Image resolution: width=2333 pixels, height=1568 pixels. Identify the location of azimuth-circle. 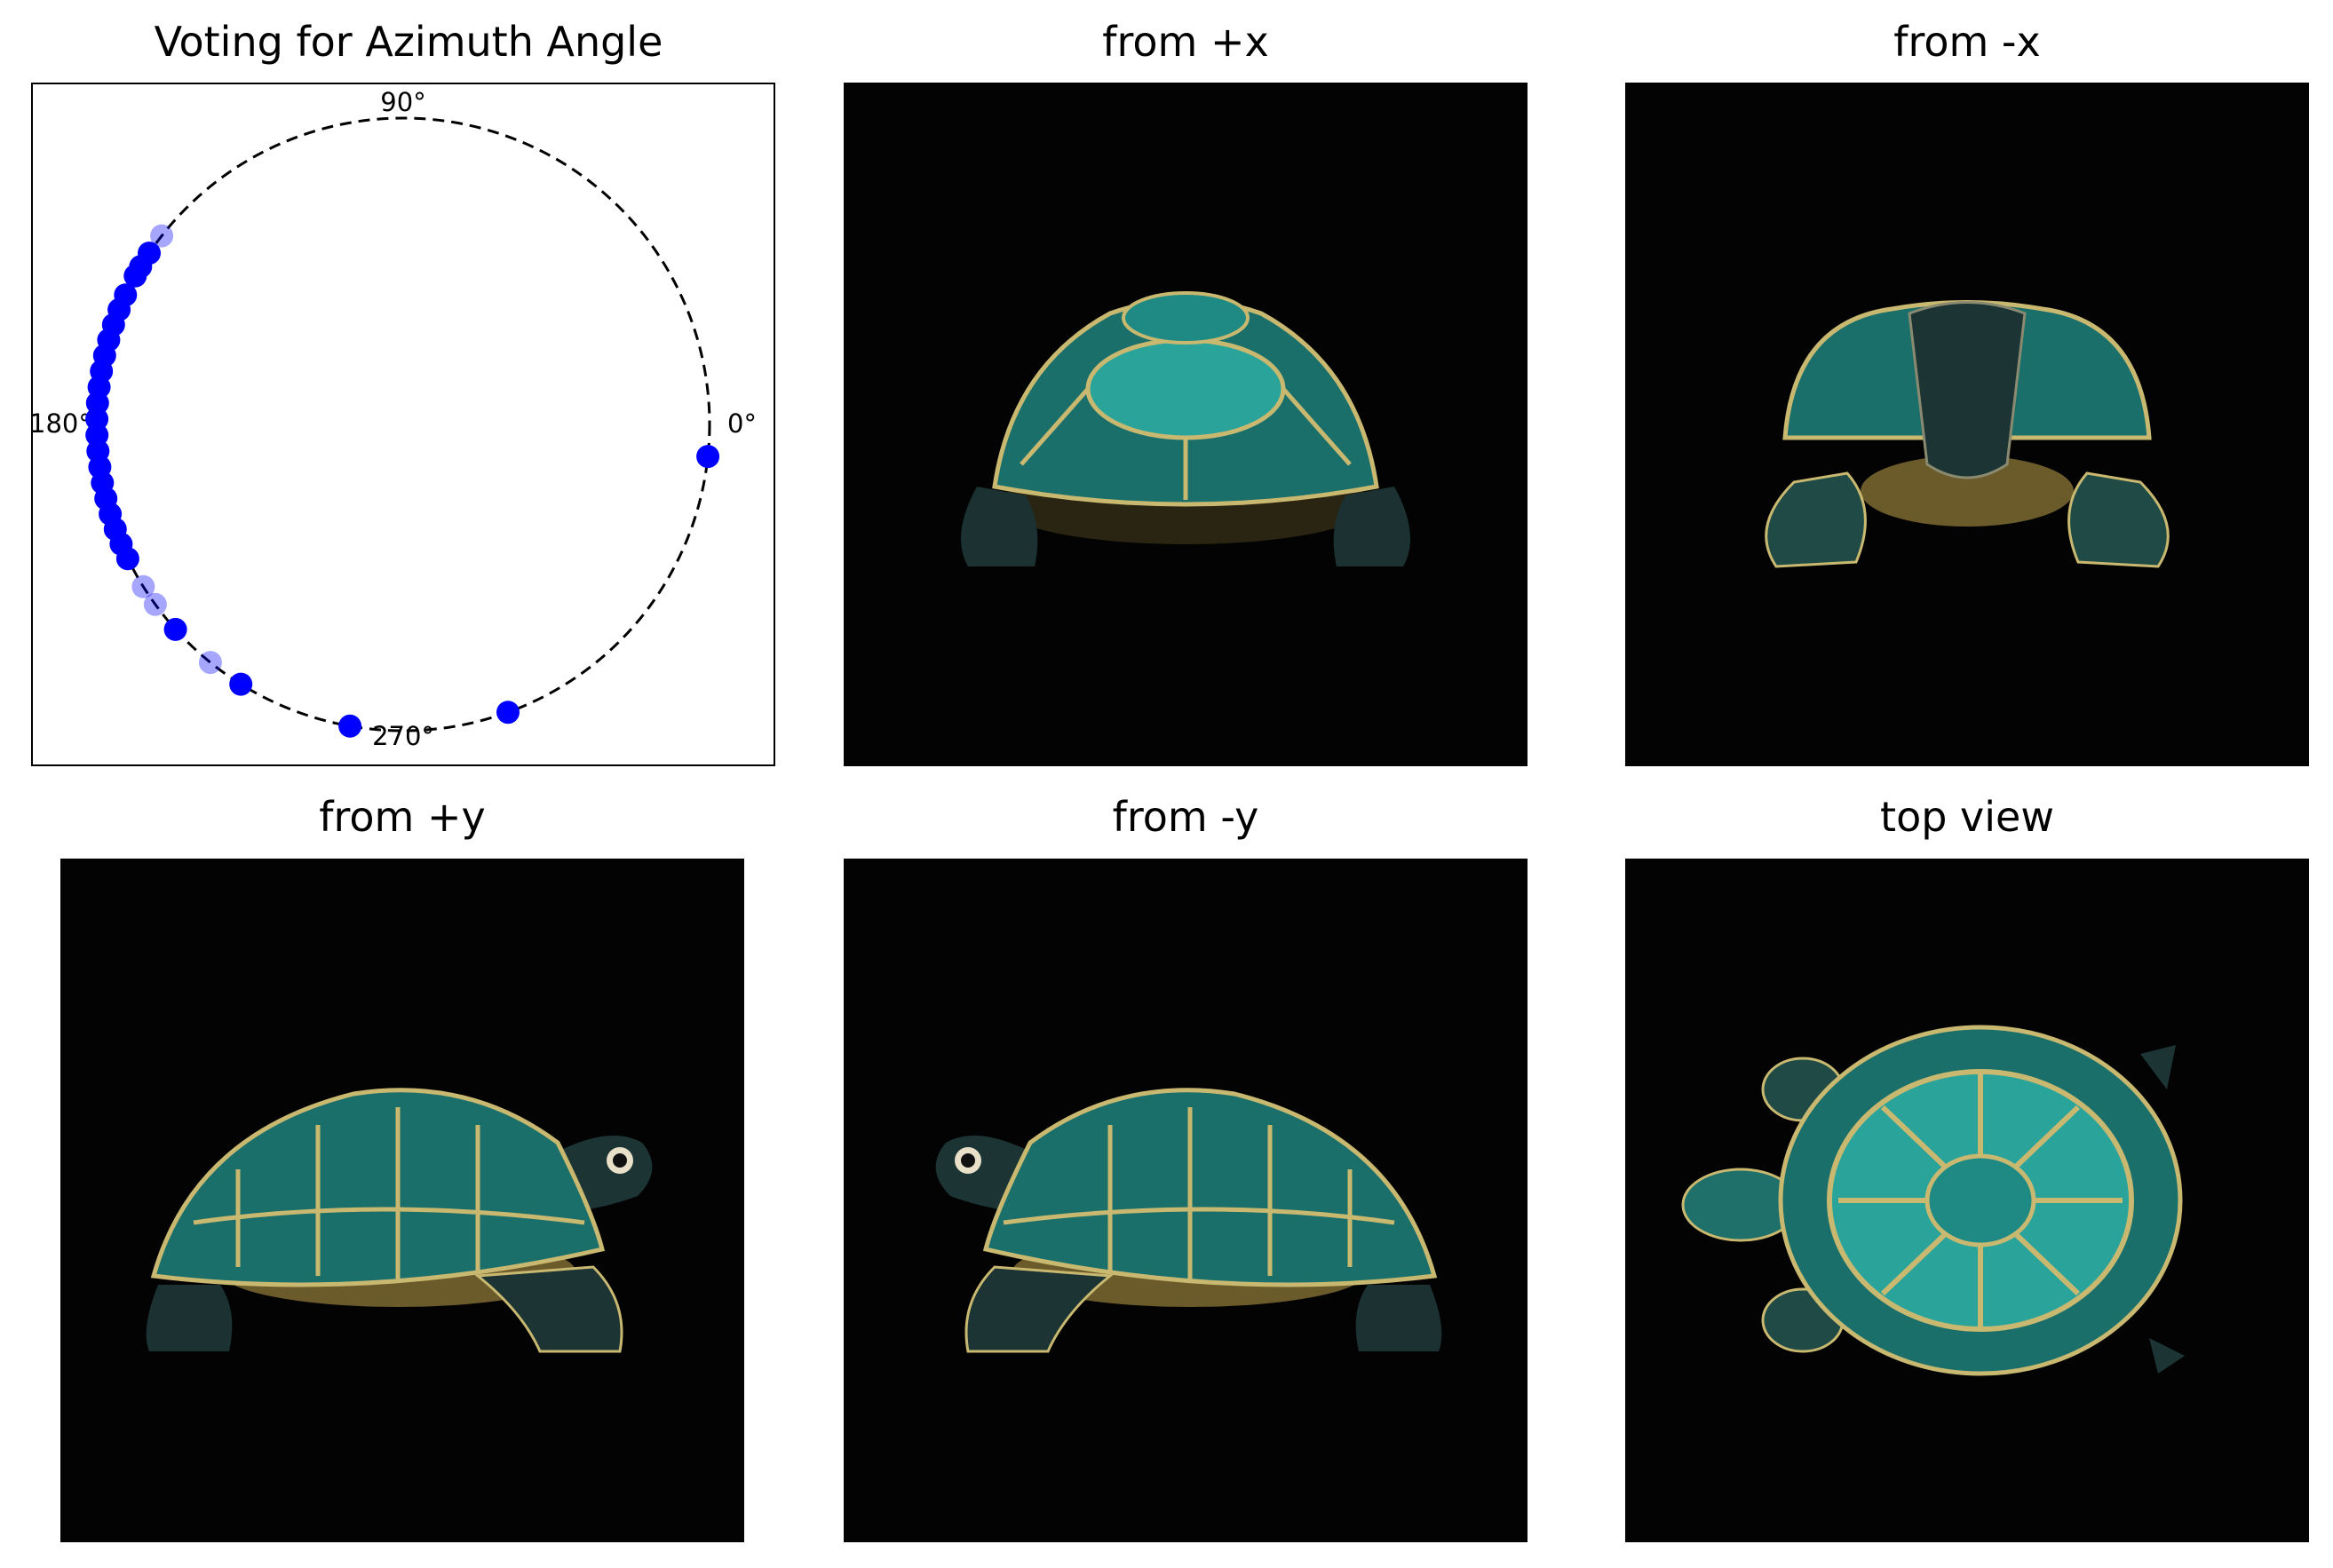
(403, 424).